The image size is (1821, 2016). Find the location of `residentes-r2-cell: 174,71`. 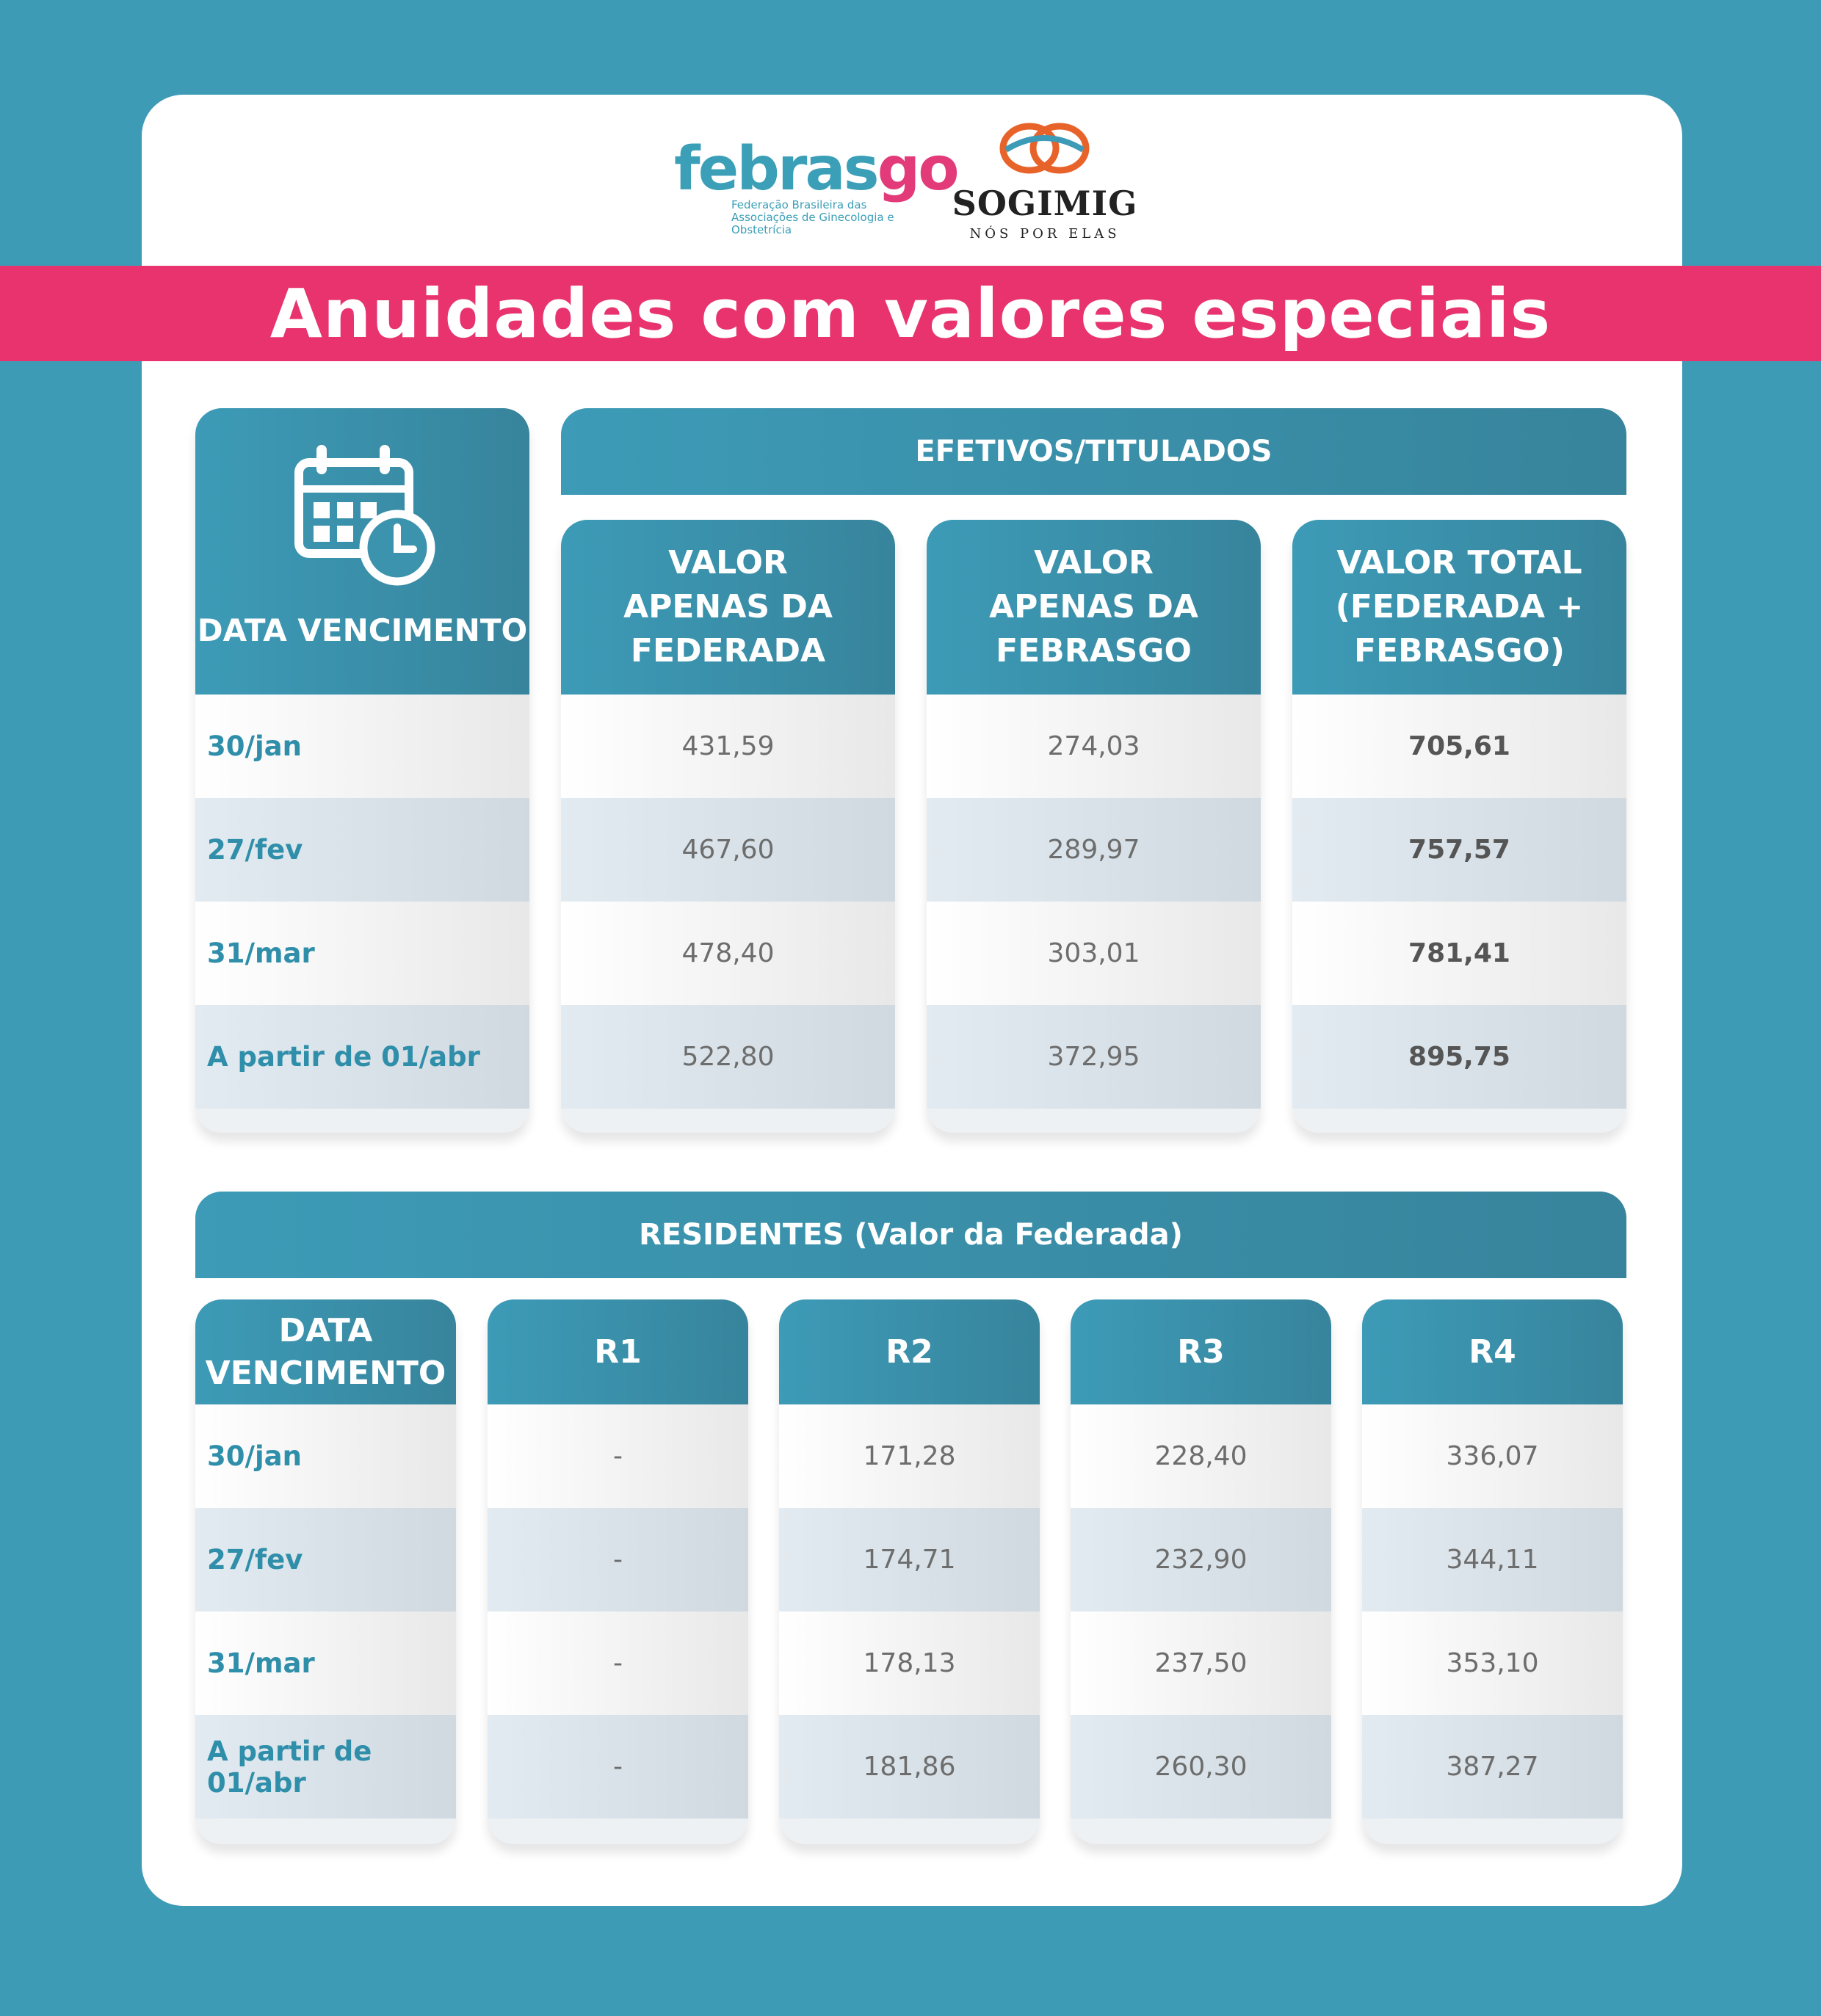

residentes-r2-cell: 174,71 is located at coordinates (909, 1560).